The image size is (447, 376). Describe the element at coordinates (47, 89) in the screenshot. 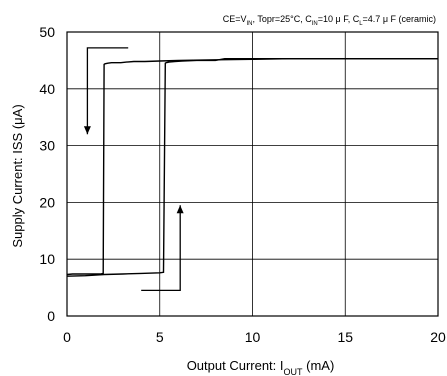

I see `y-tick-label: 40` at that location.